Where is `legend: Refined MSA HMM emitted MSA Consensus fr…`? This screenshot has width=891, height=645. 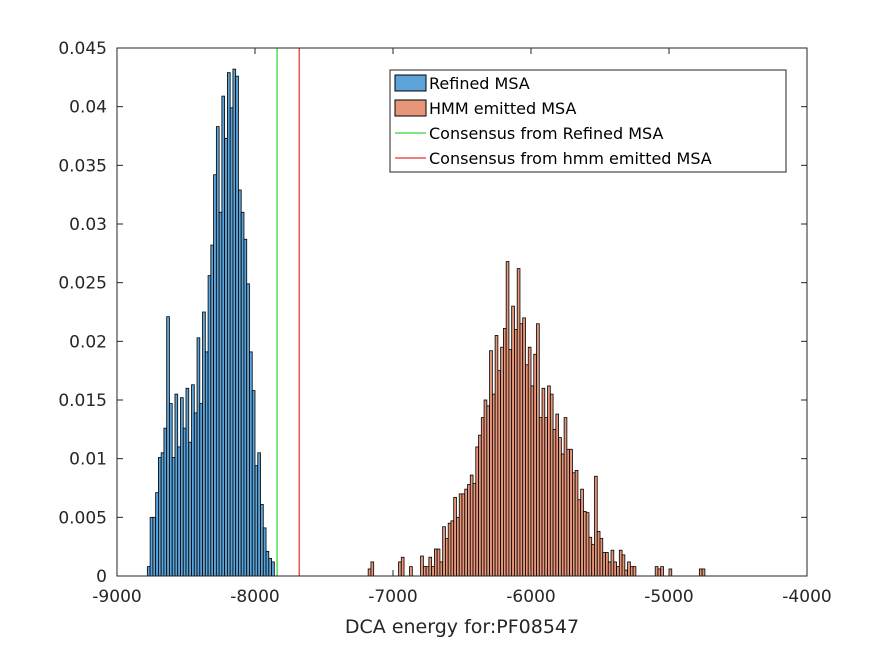
legend: Refined MSA HMM emitted MSA Consensus fr… is located at coordinates (588, 121).